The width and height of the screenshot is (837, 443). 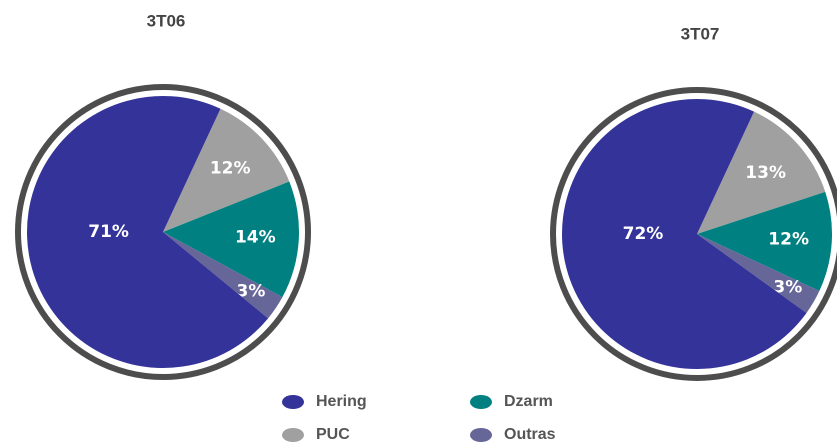 I want to click on legend-label: PUC, so click(x=333, y=434).